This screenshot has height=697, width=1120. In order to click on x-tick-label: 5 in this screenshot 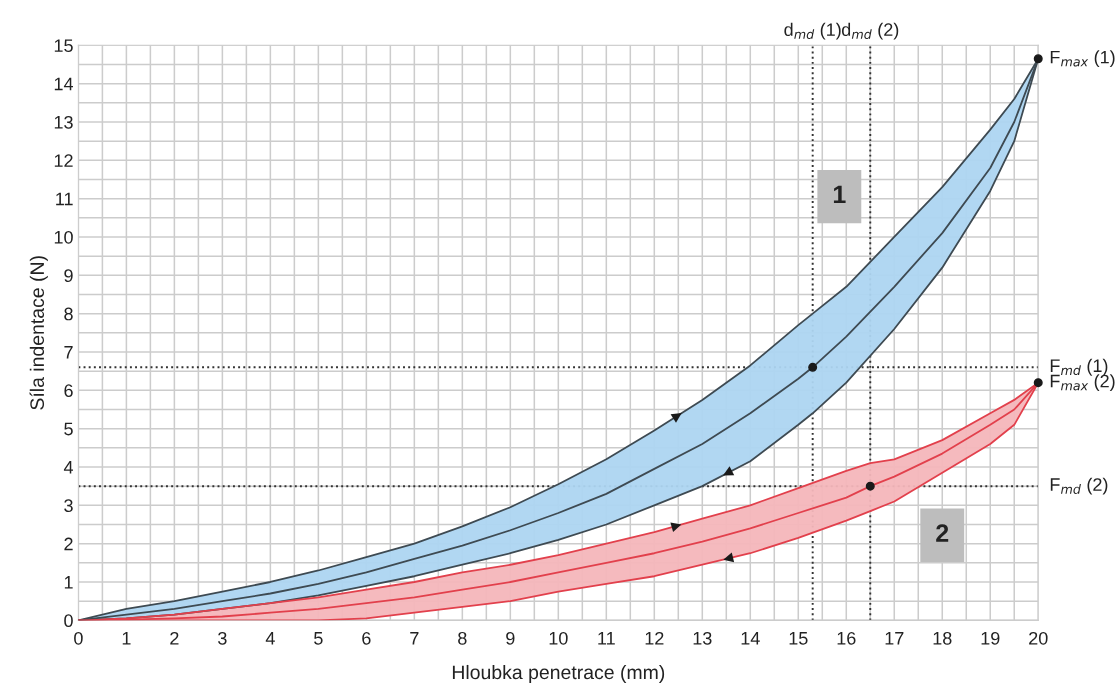, I will do `click(318, 638)`.